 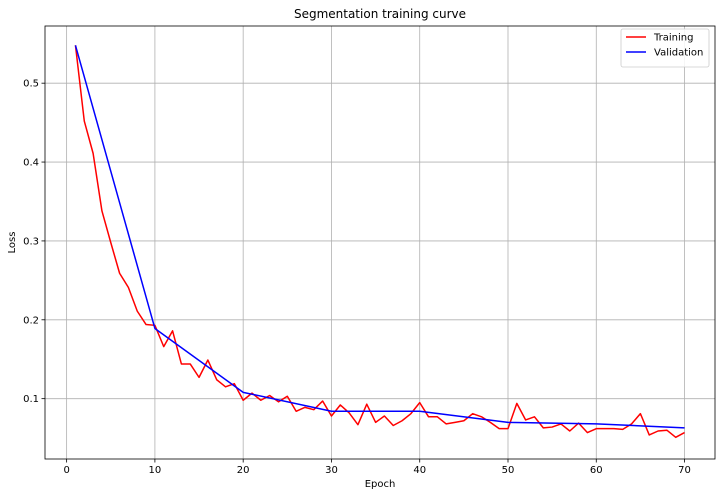 What do you see at coordinates (419, 470) in the screenshot?
I see `x-tick-label: 40` at bounding box center [419, 470].